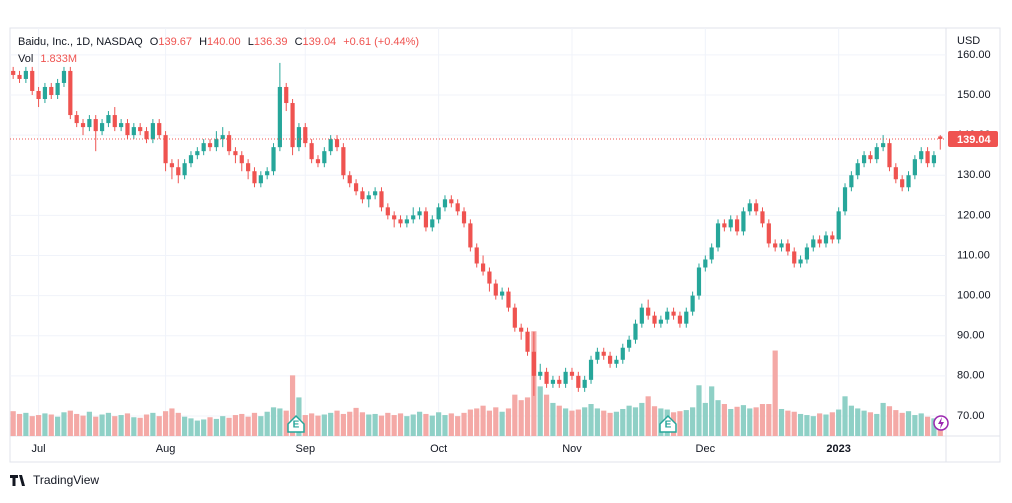  I want to click on ohlc-label: O, so click(154, 42).